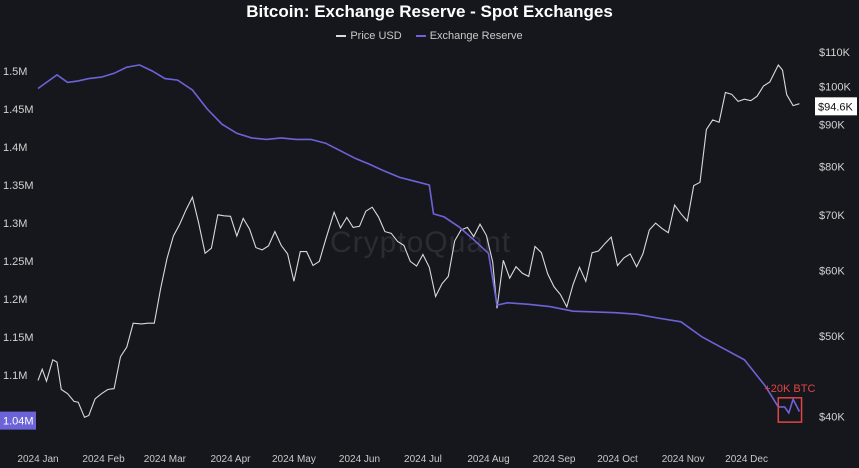 This screenshot has width=859, height=468. Describe the element at coordinates (294, 459) in the screenshot. I see `x-tick-label-4: 2024 May` at that location.